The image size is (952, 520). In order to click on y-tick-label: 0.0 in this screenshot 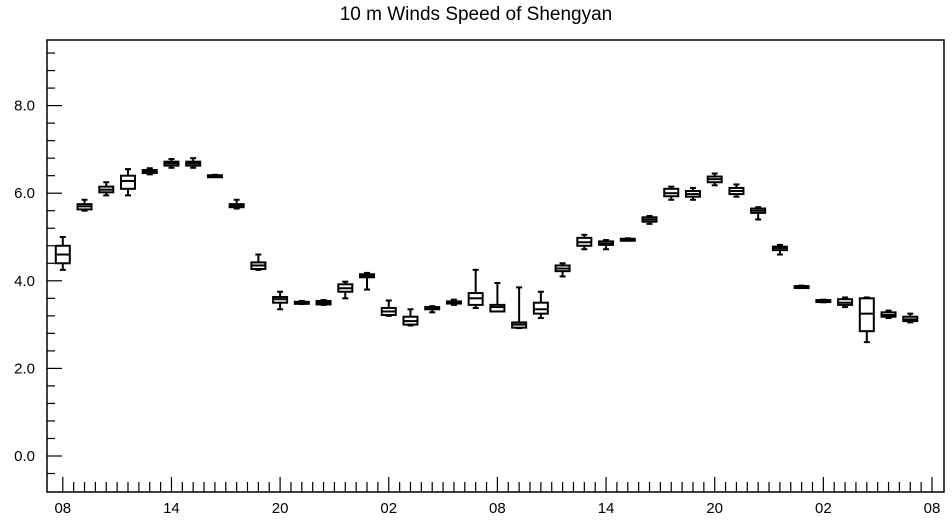, I will do `click(24, 456)`.